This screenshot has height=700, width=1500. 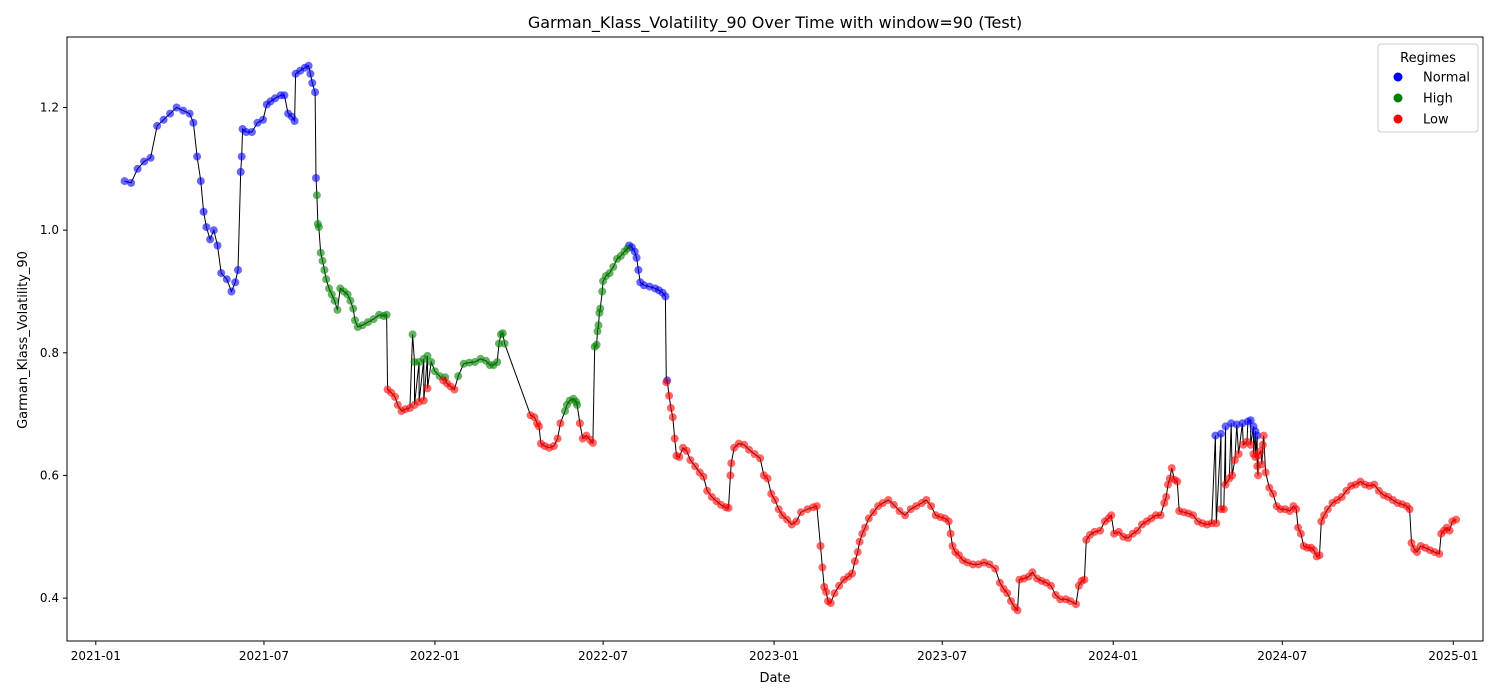 I want to click on y-tick-label: 0.8, so click(x=49, y=353).